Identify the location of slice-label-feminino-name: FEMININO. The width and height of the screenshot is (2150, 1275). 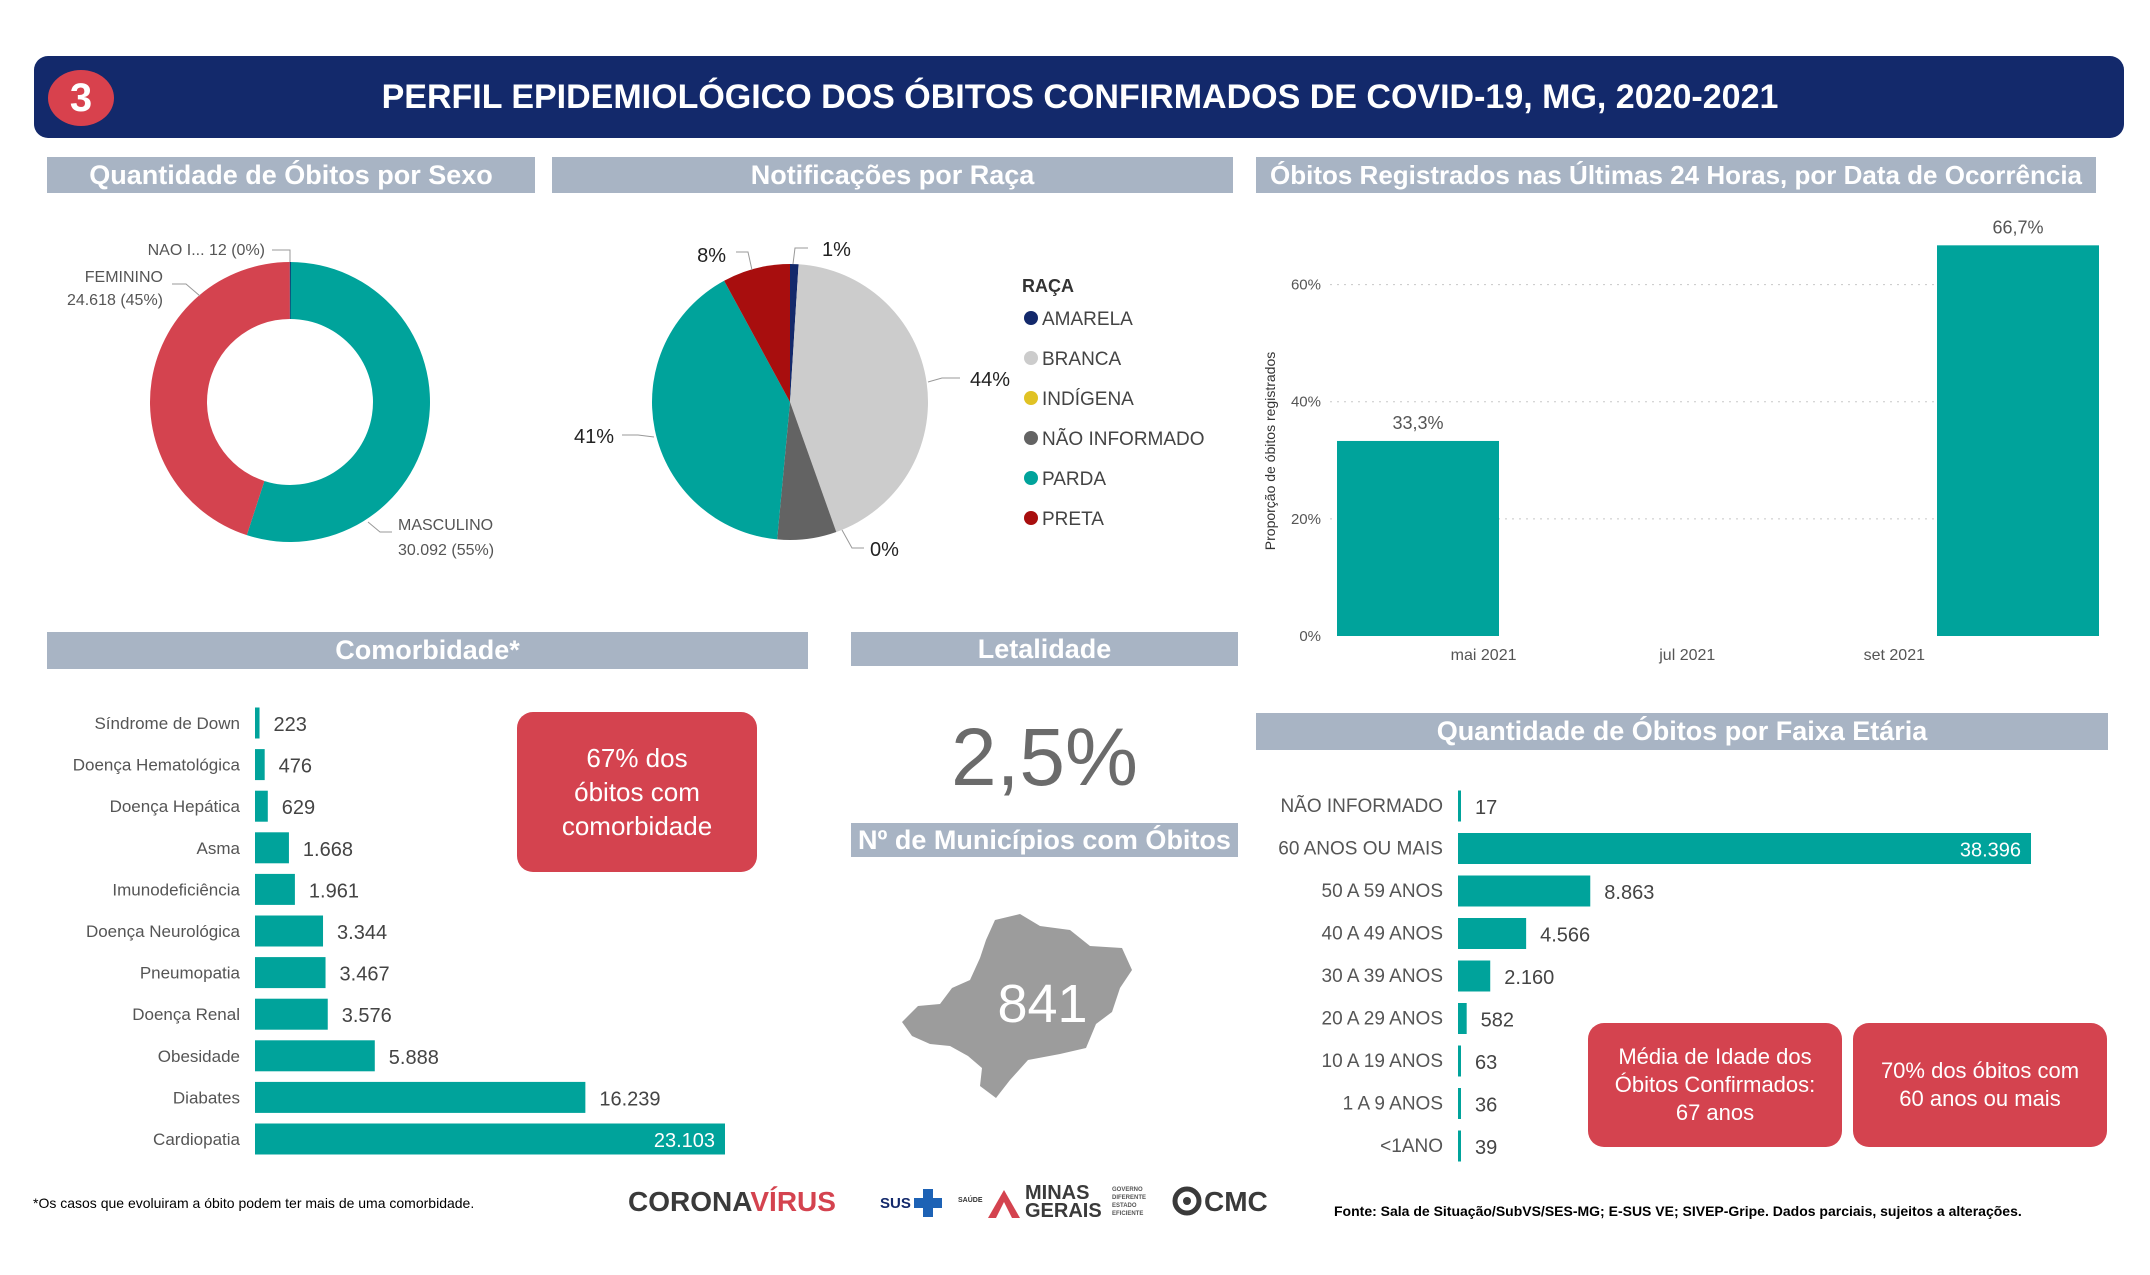
(124, 277).